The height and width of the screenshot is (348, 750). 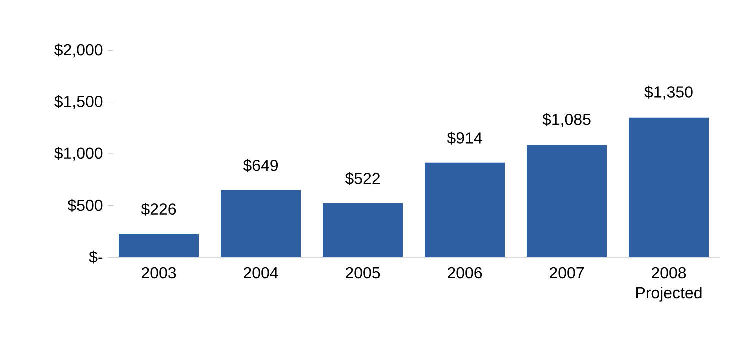 I want to click on data-label: $522, so click(x=362, y=179).